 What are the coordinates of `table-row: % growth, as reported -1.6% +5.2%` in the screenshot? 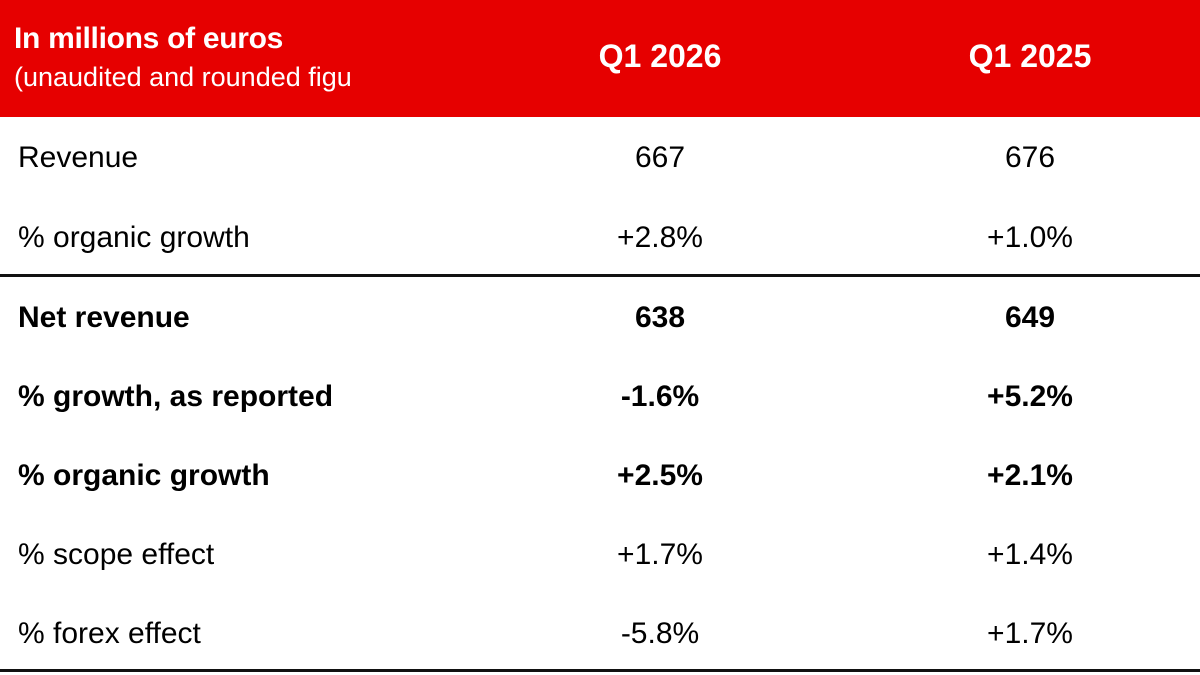 It's located at (600, 396).